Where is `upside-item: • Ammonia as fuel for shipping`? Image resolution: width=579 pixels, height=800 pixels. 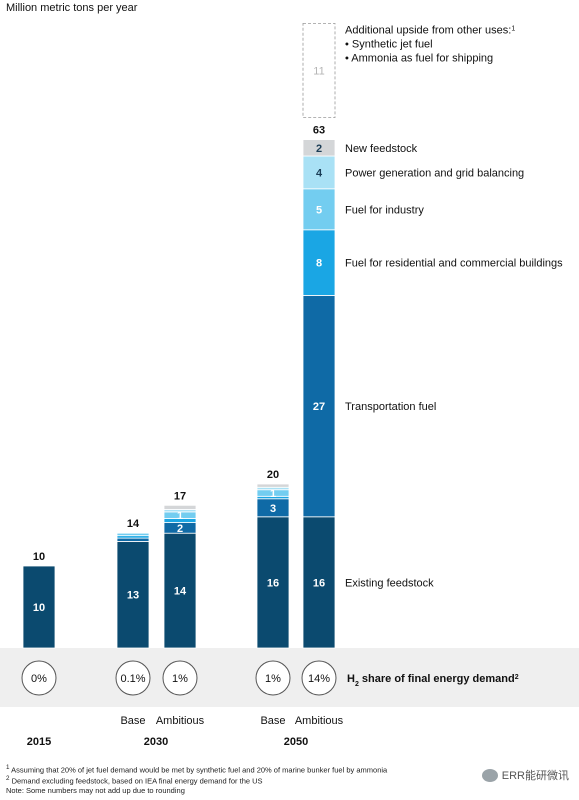
upside-item: • Ammonia as fuel for shipping is located at coordinates (419, 58).